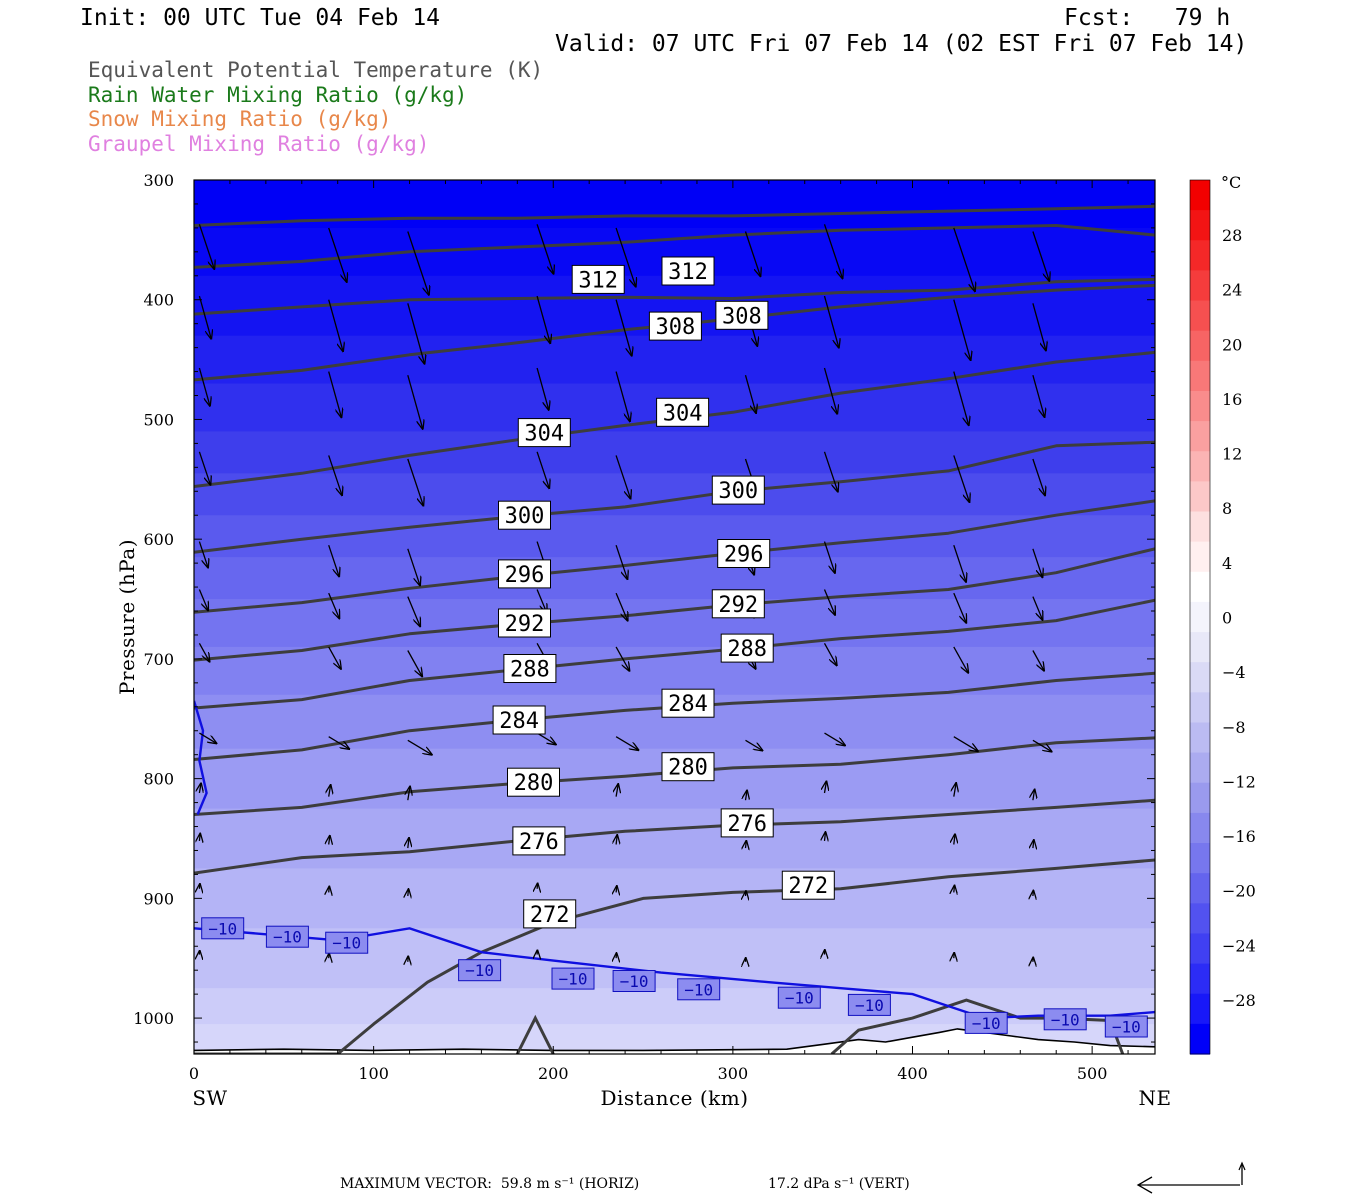 The image size is (1350, 1200). I want to click on colorbar-tick-label: 8, so click(1227, 508).